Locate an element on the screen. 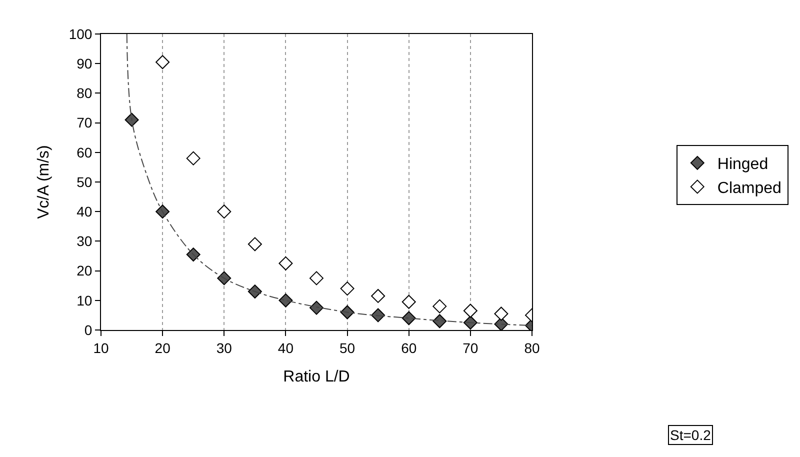 This screenshot has width=800, height=457. y-tick-label: 90 is located at coordinates (84, 64).